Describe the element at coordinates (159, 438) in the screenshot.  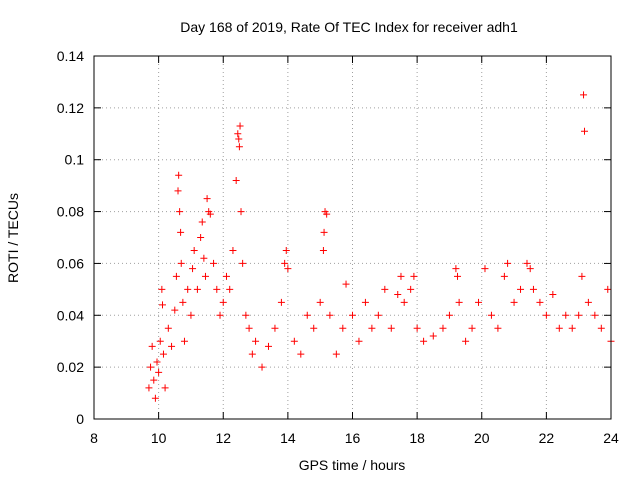
I see `x-tick-label: 10` at that location.